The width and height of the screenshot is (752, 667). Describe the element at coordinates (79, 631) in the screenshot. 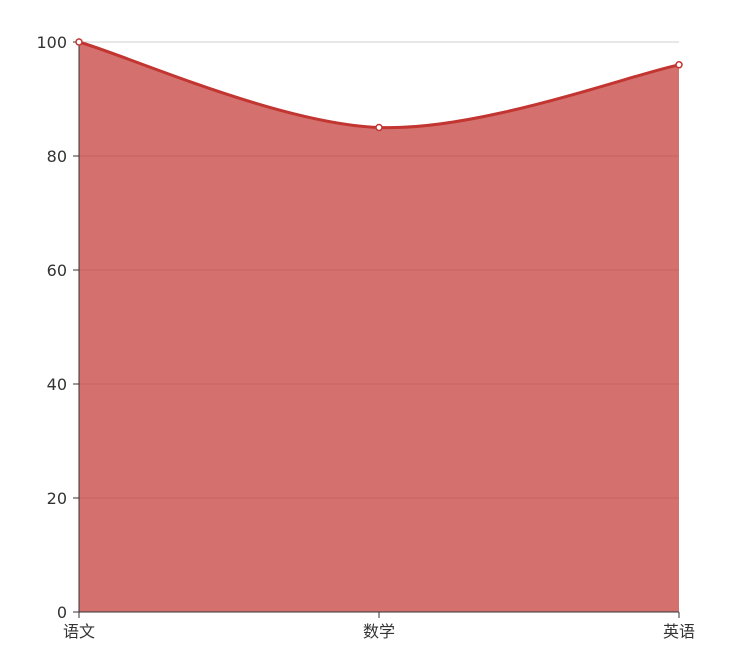

I see `x-tick-label: 语文` at that location.